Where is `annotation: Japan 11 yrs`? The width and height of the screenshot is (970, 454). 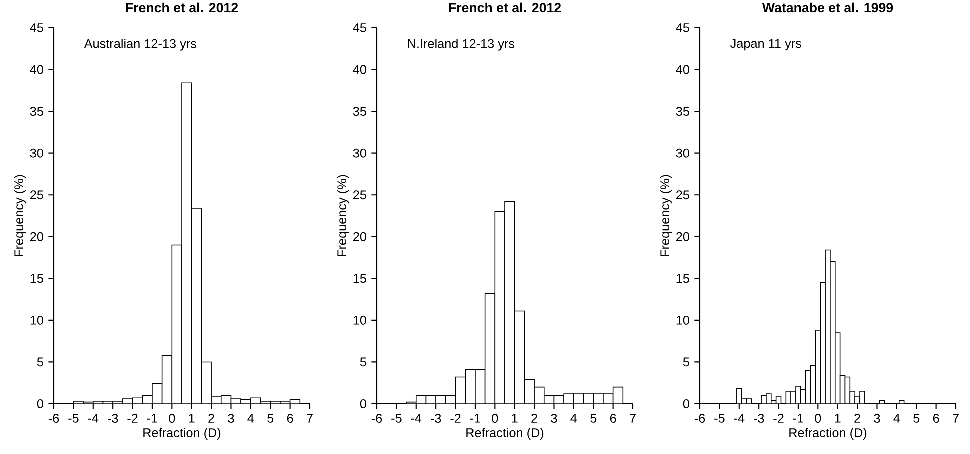
annotation: Japan 11 yrs is located at coordinates (766, 45).